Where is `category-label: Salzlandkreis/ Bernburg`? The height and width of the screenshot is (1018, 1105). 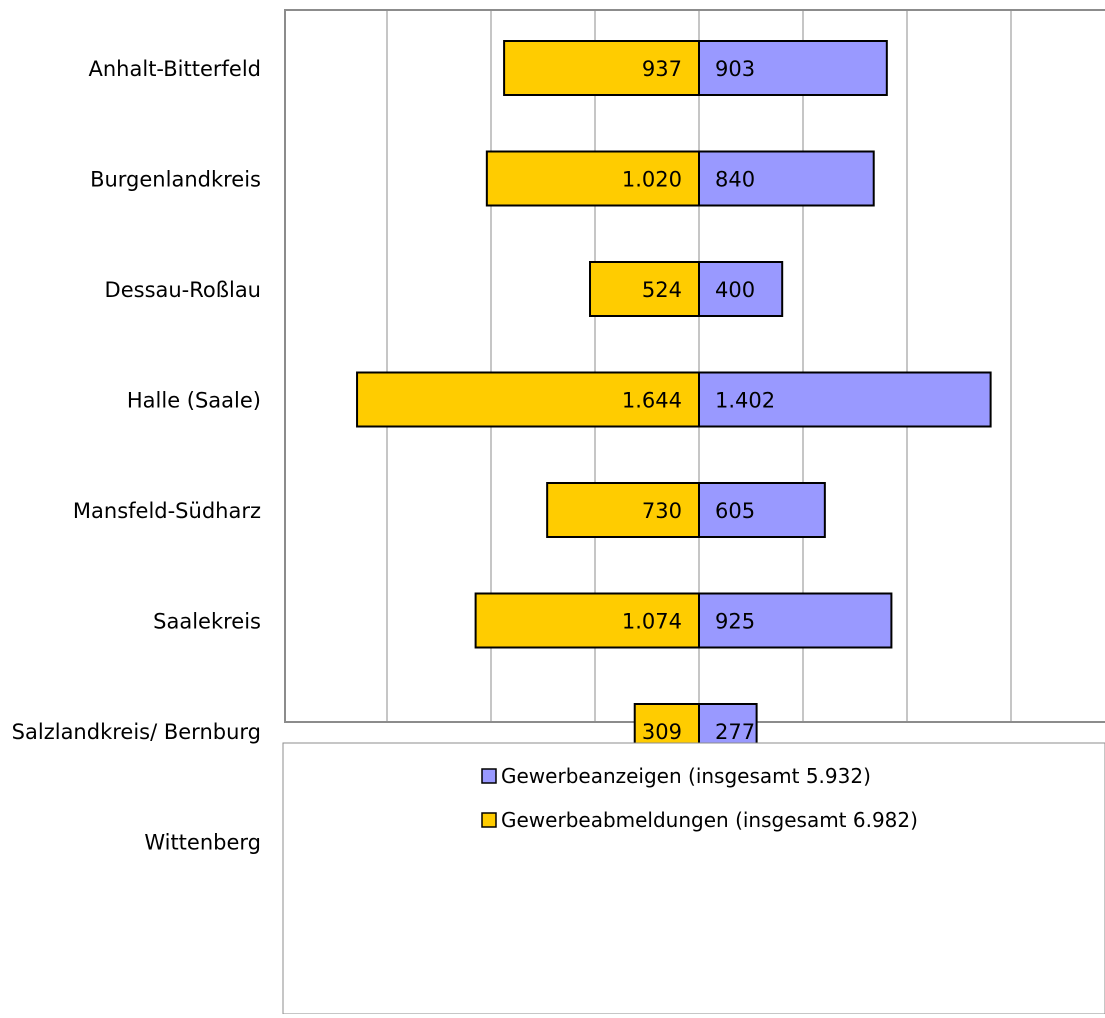 category-label: Salzlandkreis/ Bernburg is located at coordinates (136, 732).